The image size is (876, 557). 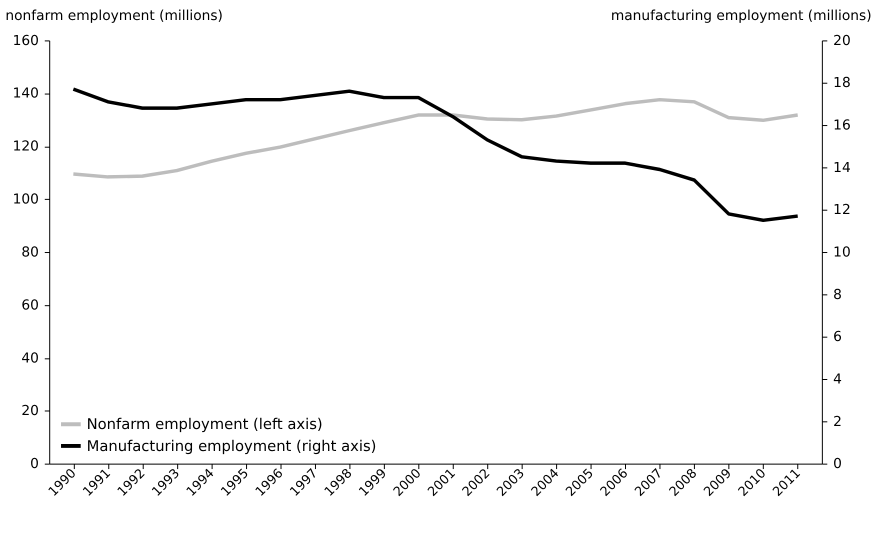 I want to click on y-tick-label: 140, so click(x=25, y=94).